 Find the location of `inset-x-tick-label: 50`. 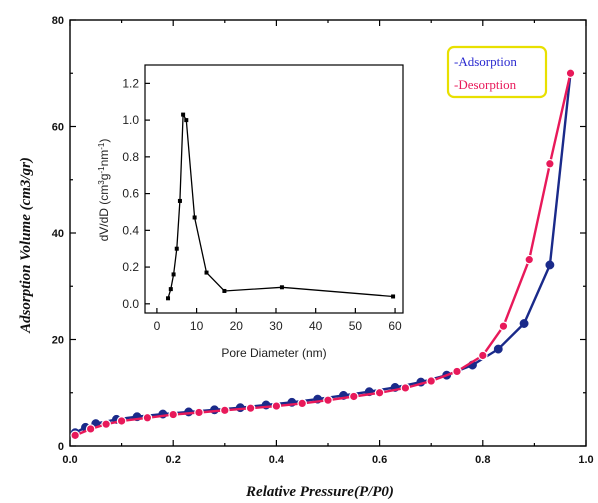

inset-x-tick-label: 50 is located at coordinates (356, 326).